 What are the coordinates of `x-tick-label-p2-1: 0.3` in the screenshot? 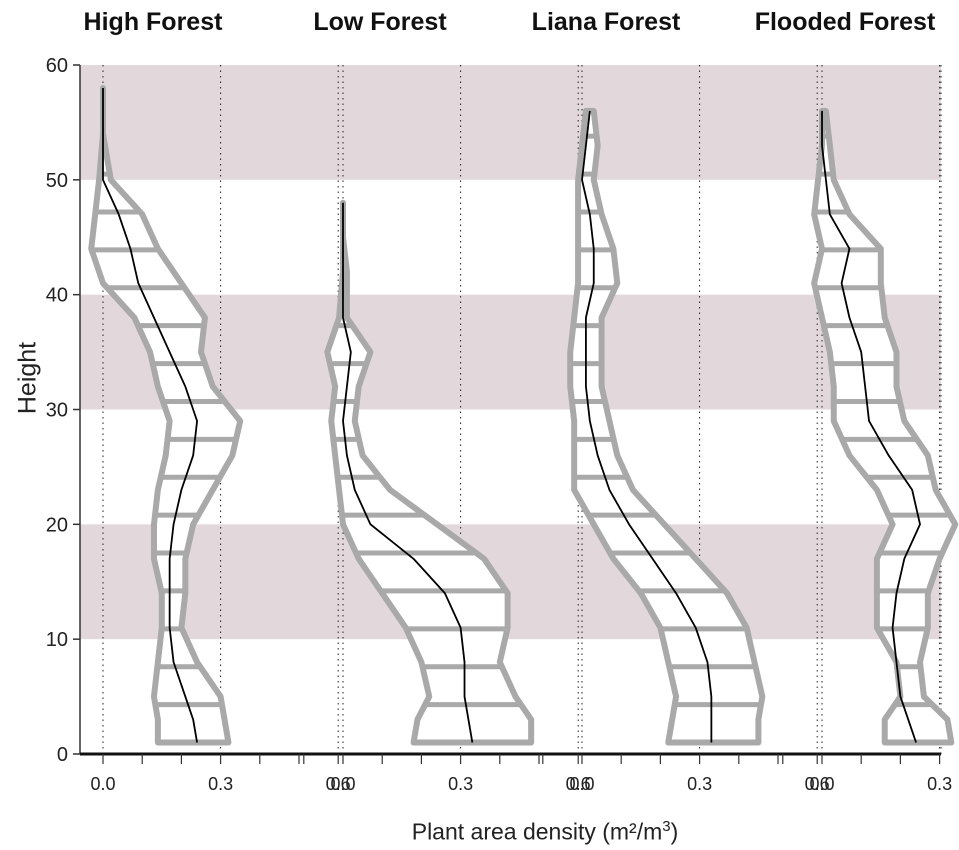 It's located at (699, 784).